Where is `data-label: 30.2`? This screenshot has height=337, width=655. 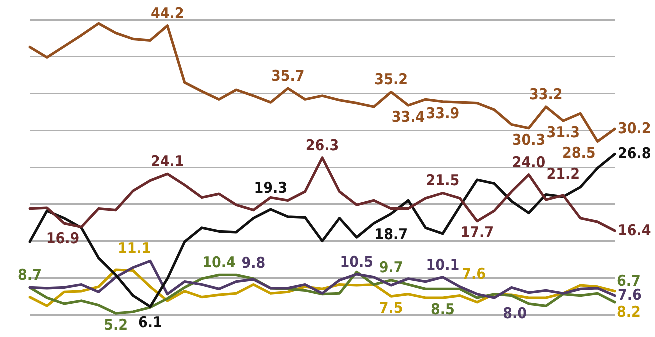
data-label: 30.2 is located at coordinates (635, 129).